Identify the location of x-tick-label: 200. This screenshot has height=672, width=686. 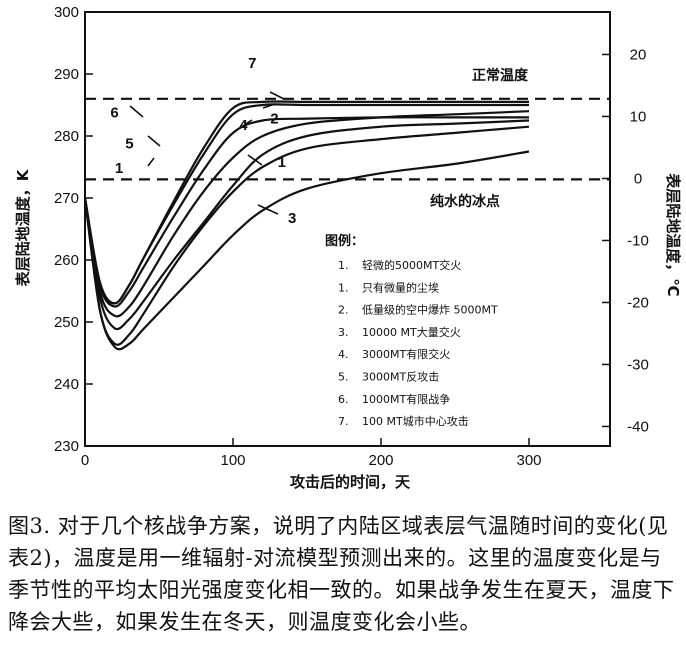
(380, 460).